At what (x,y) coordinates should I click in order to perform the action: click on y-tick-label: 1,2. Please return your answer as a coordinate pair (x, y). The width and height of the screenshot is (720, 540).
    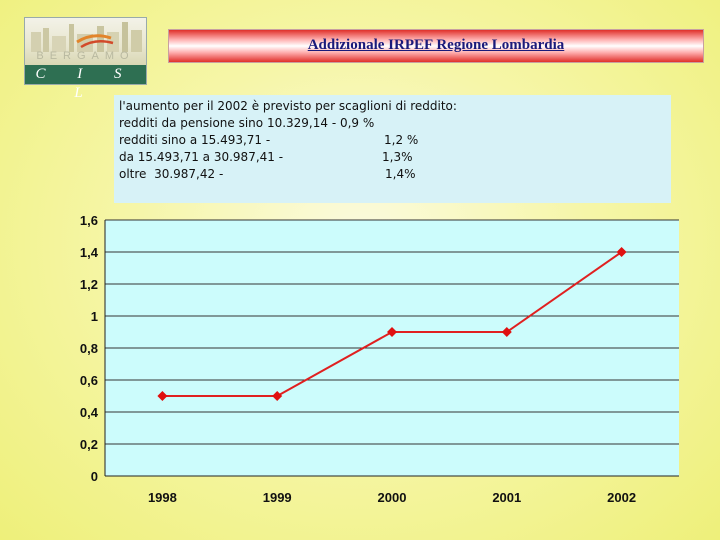
    Looking at the image, I should click on (89, 284).